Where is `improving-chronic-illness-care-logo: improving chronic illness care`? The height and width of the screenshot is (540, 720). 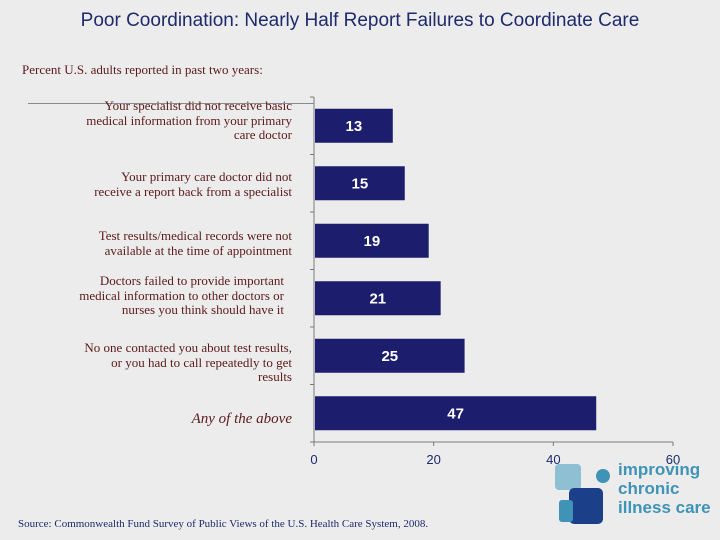
improving-chronic-illness-care-logo: improving chronic illness care is located at coordinates (633, 495).